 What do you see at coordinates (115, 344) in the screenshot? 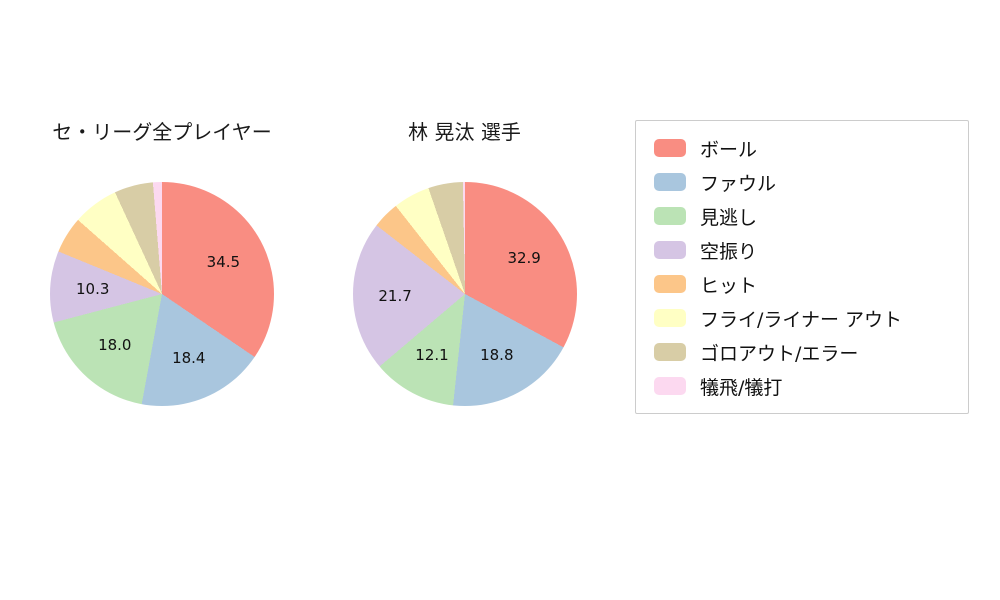
I see `slice-label: 18.0` at bounding box center [115, 344].